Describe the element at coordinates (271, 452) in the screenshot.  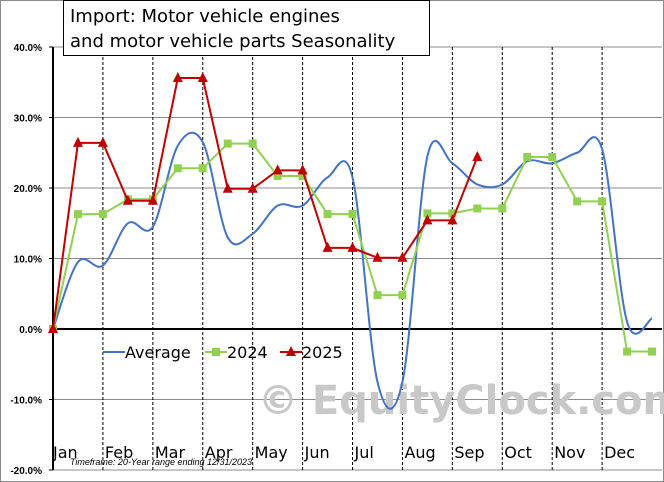
I see `month-label: May` at that location.